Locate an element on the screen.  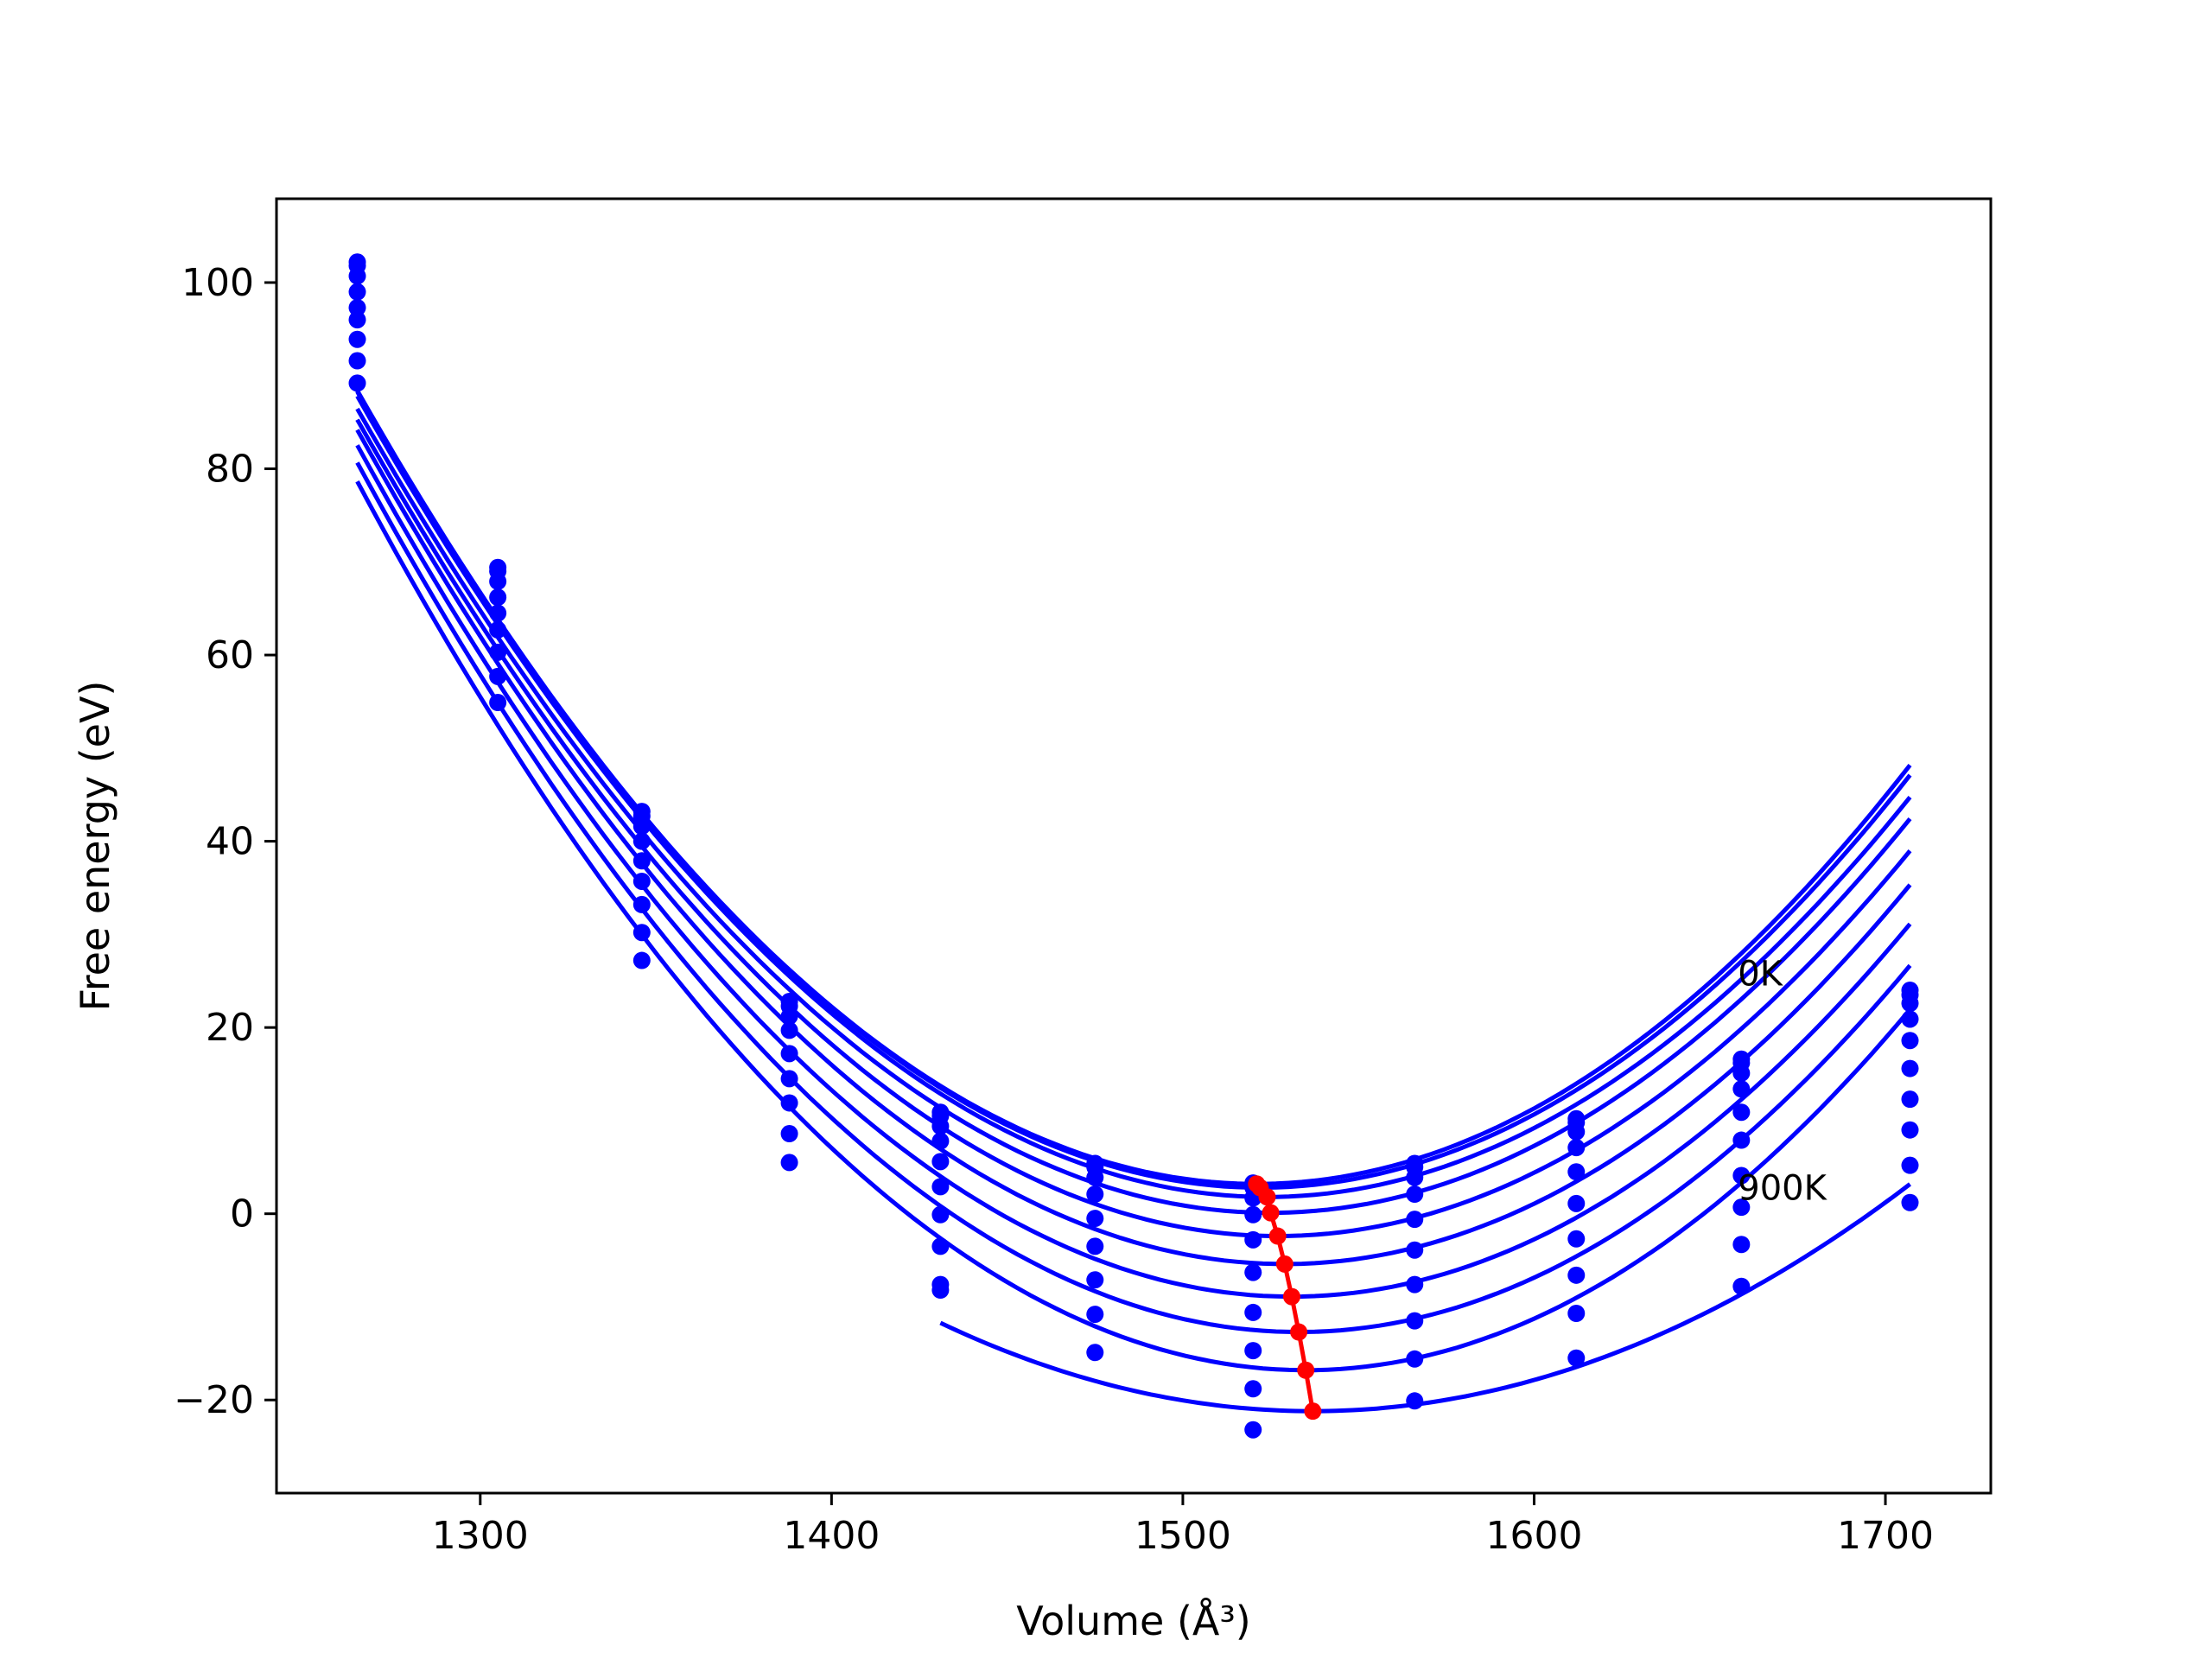
x-tick-label: 1600 is located at coordinates (1533, 1536).